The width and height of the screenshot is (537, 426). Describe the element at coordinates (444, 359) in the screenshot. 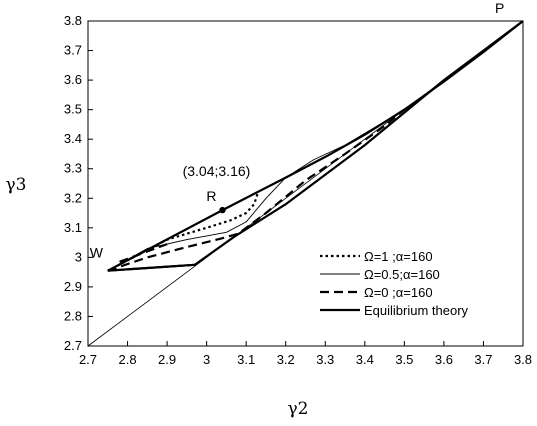

I see `x-tick-label: 3.6` at that location.